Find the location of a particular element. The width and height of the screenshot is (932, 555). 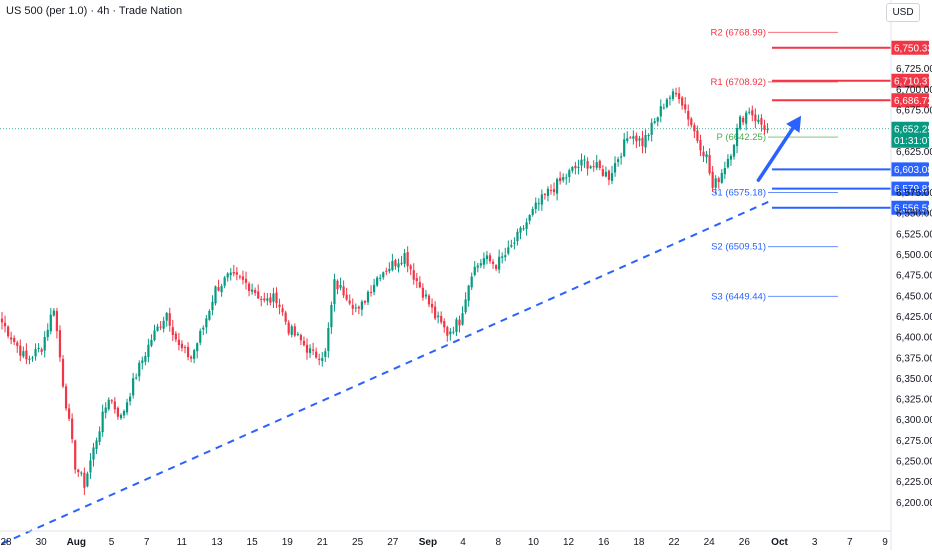

x-tick-label: 7 is located at coordinates (850, 542).